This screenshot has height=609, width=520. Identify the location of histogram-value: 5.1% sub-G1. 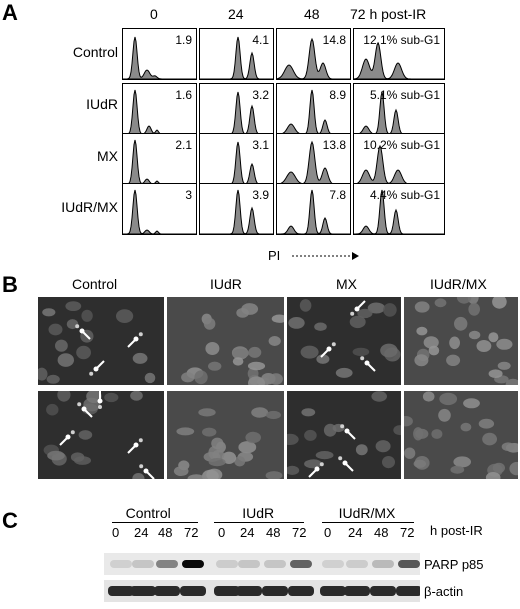
(404, 95).